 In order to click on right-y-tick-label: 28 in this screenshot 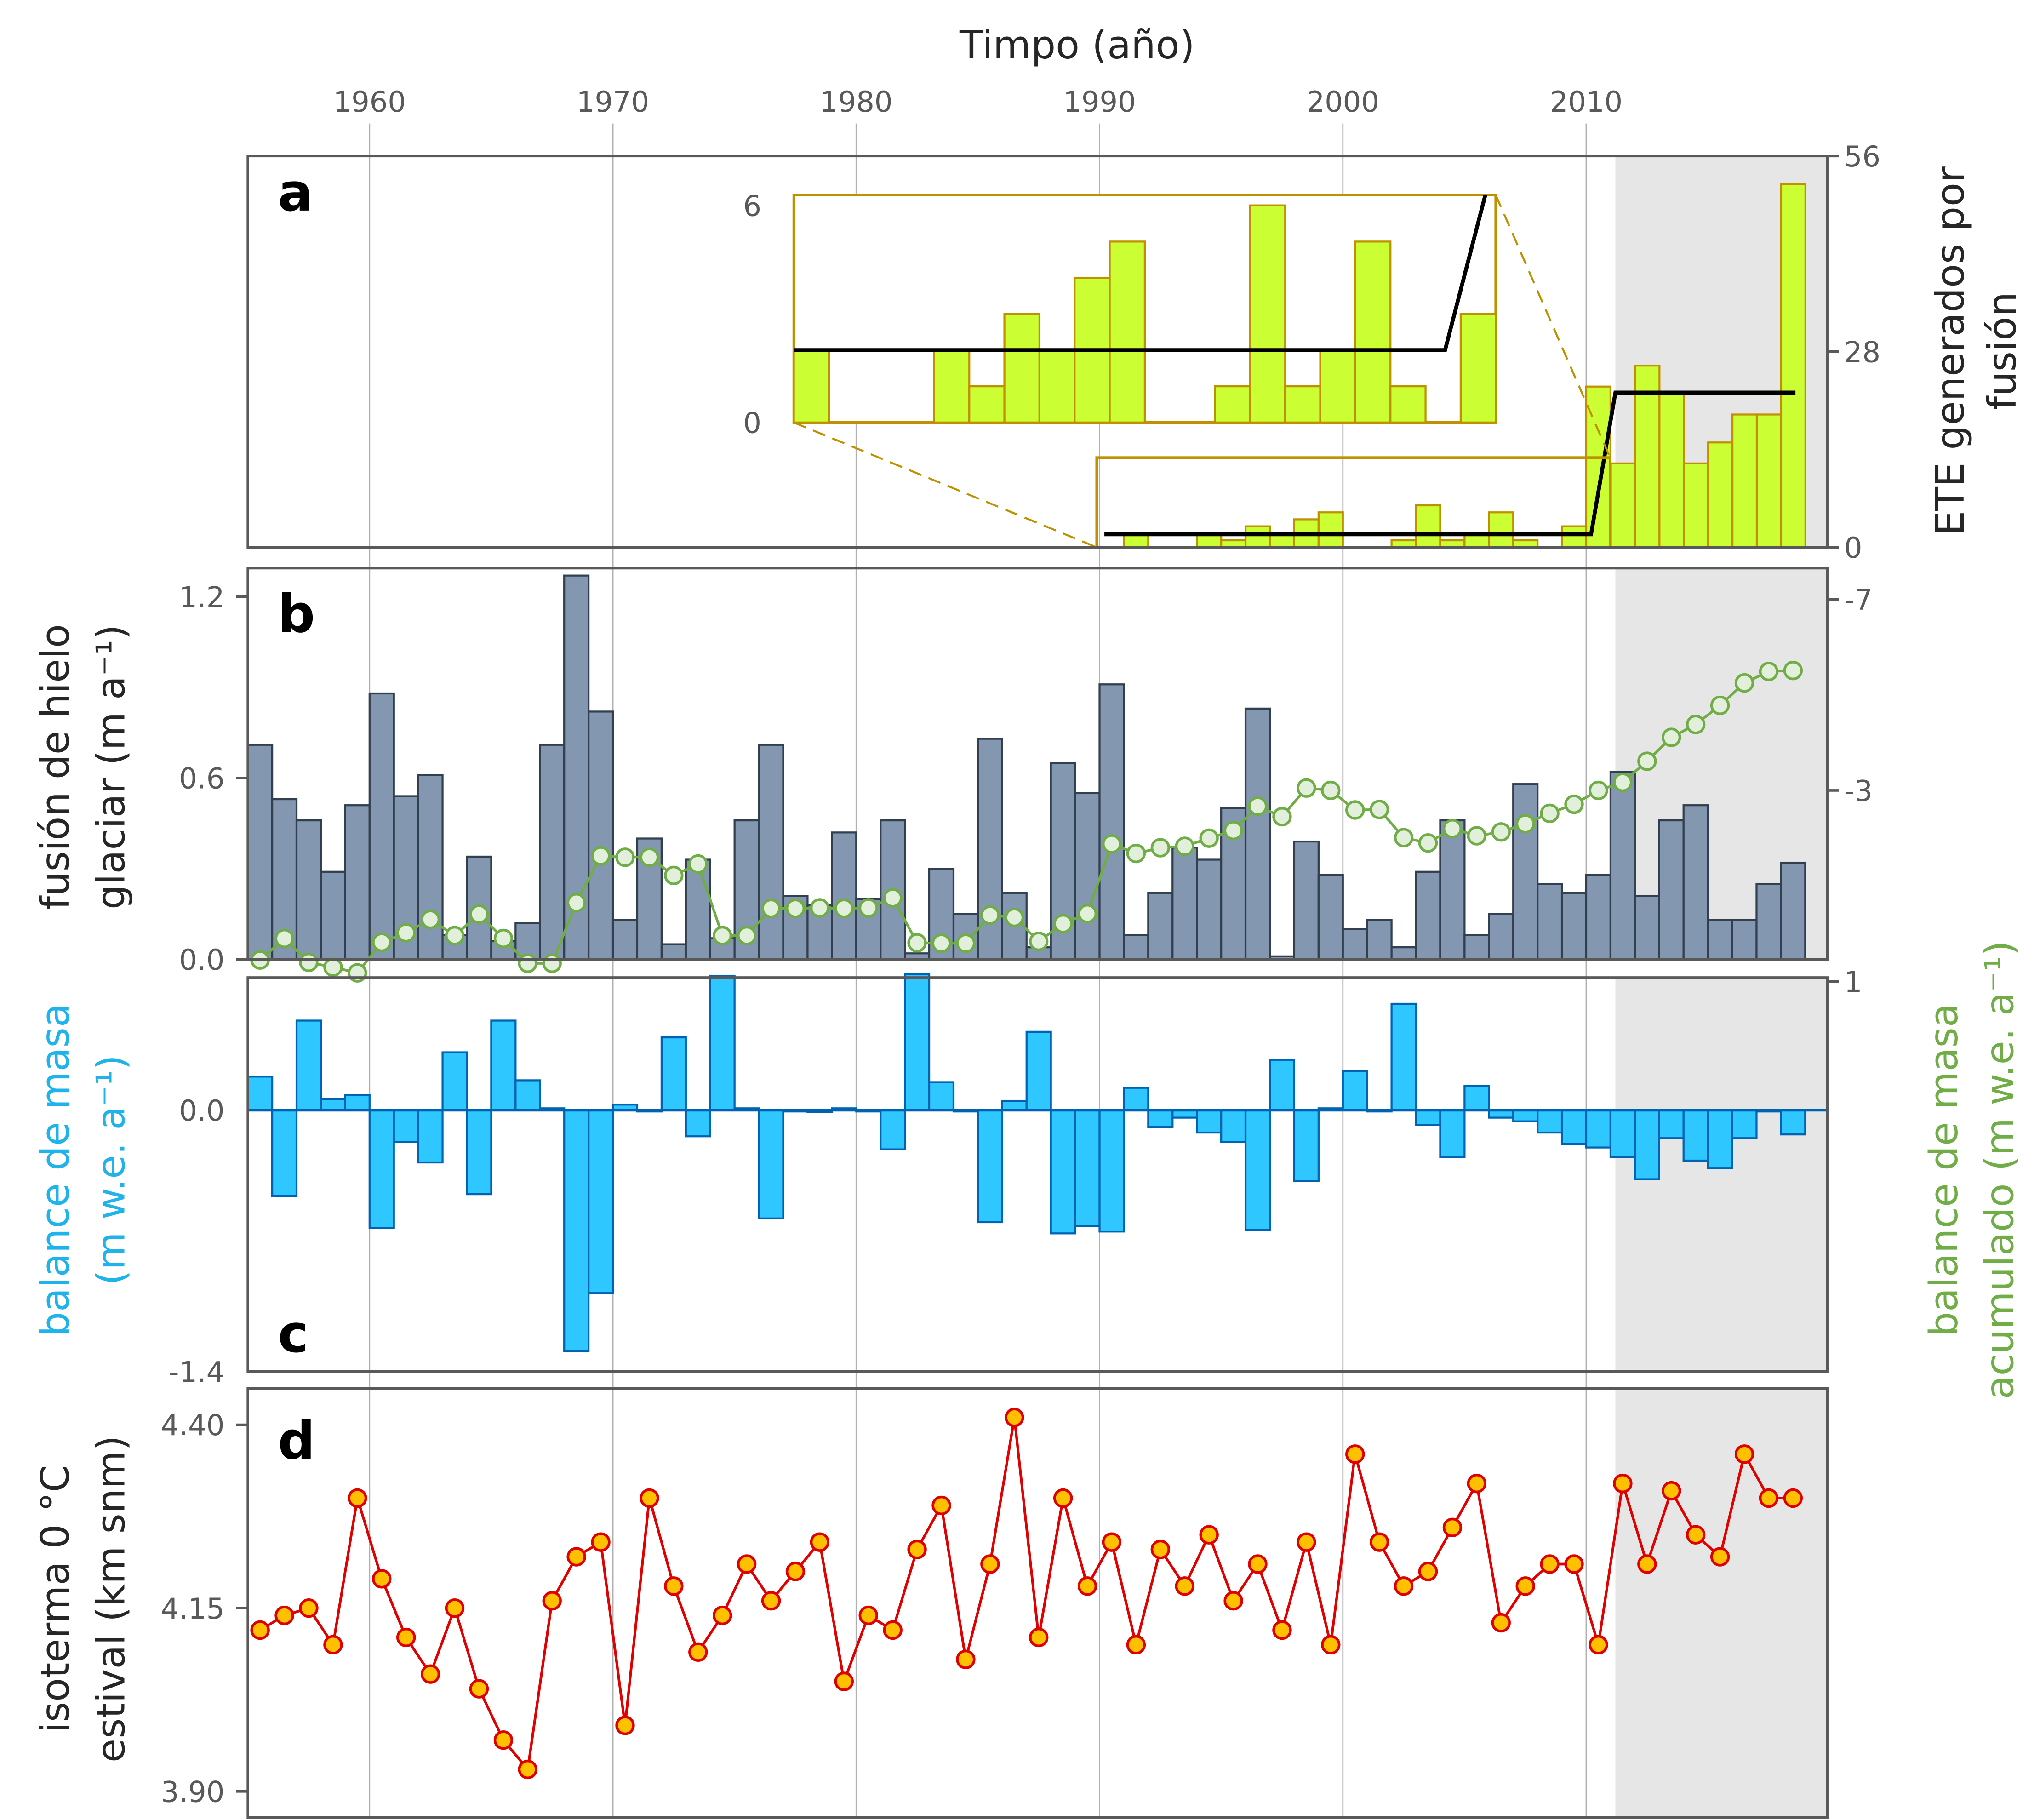, I will do `click(1862, 352)`.